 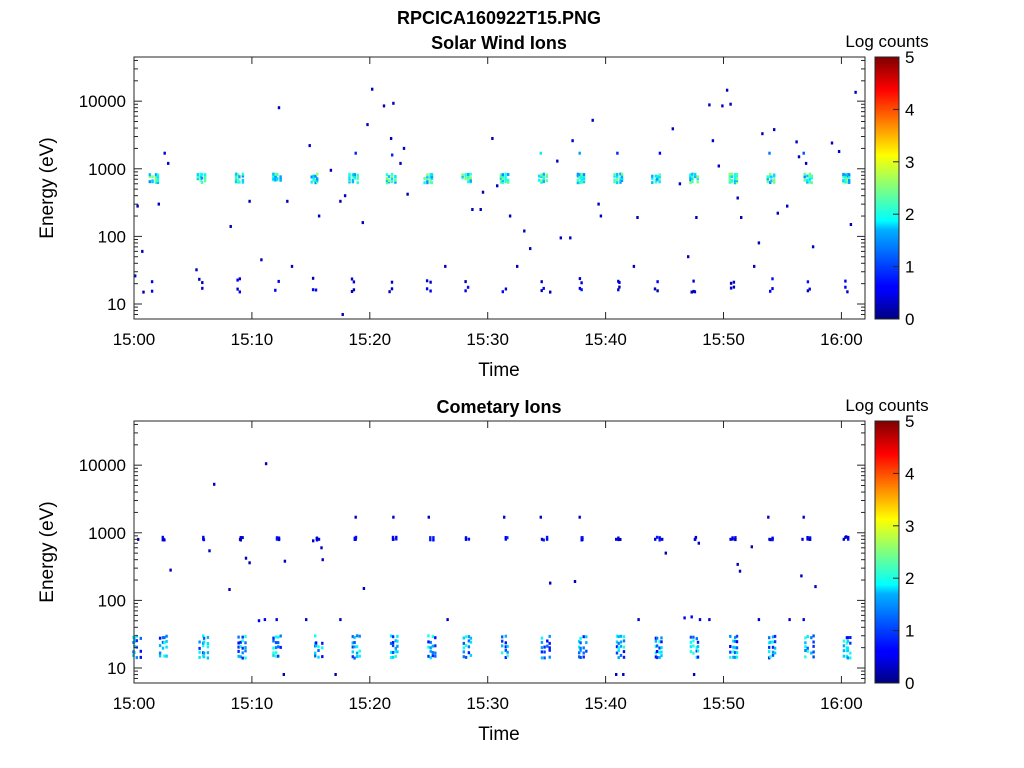 I want to click on x-tick-label: 15:50, so click(x=723, y=339).